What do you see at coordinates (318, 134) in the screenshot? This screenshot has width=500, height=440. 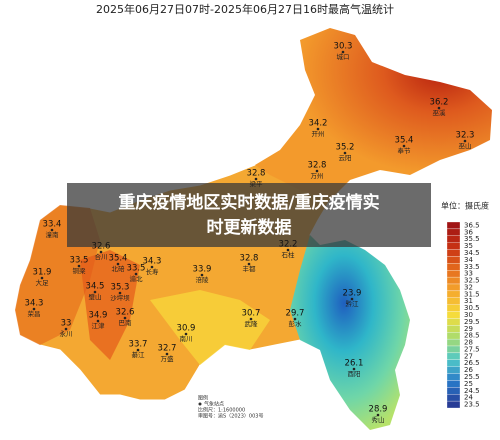 I see `station-name: 开州` at bounding box center [318, 134].